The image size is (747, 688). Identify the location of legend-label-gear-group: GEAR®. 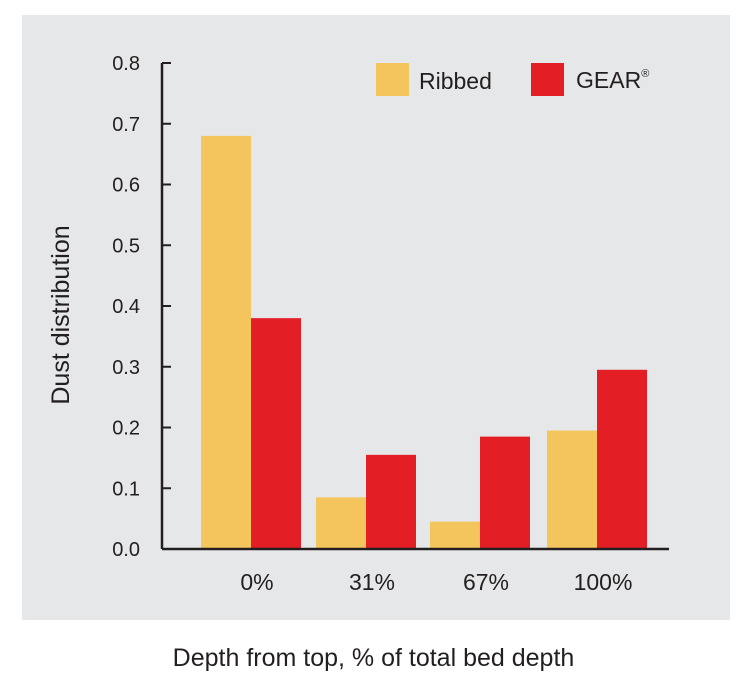
(612, 80).